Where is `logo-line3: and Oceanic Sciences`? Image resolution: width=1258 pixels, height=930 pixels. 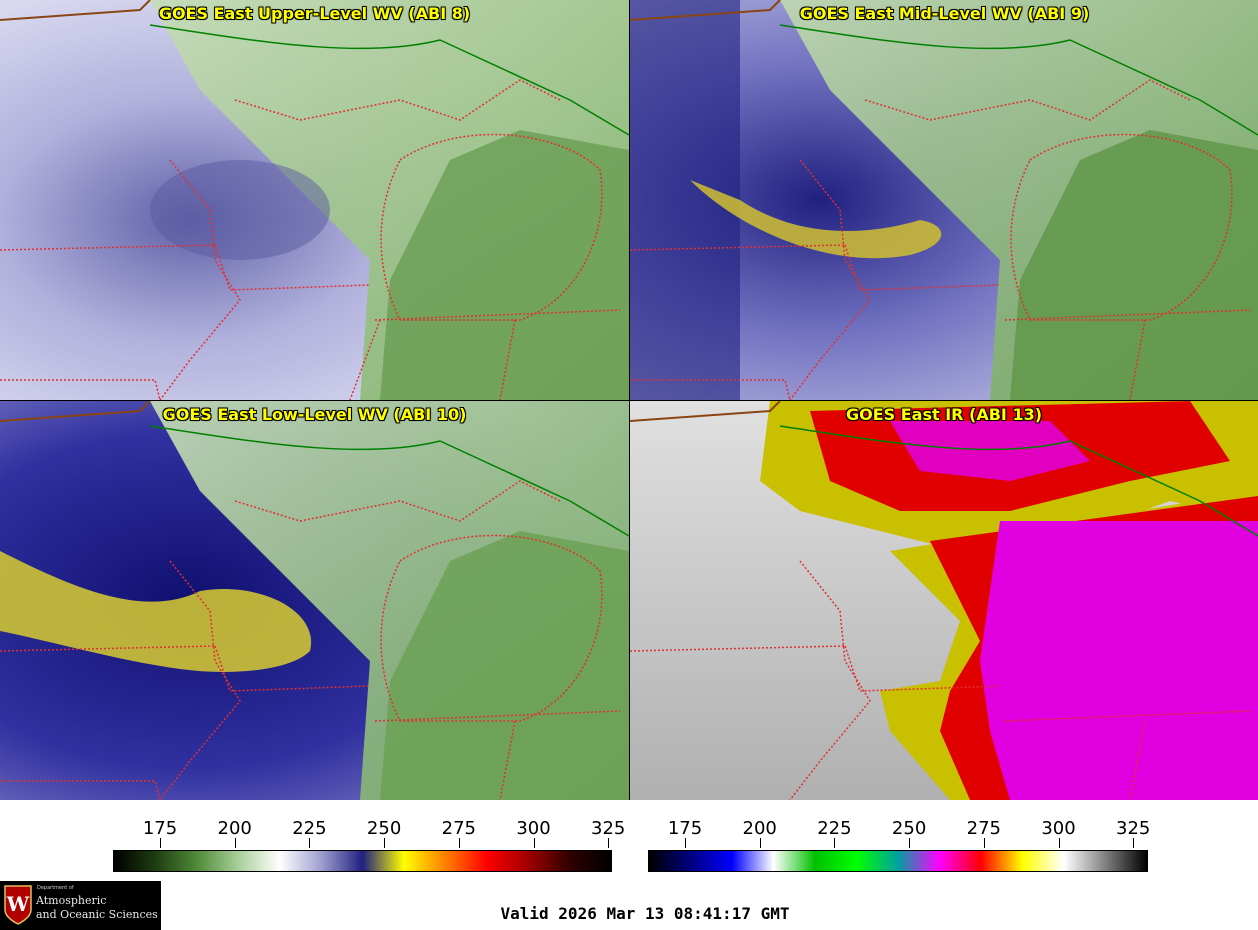 logo-line3: and Oceanic Sciences is located at coordinates (97, 914).